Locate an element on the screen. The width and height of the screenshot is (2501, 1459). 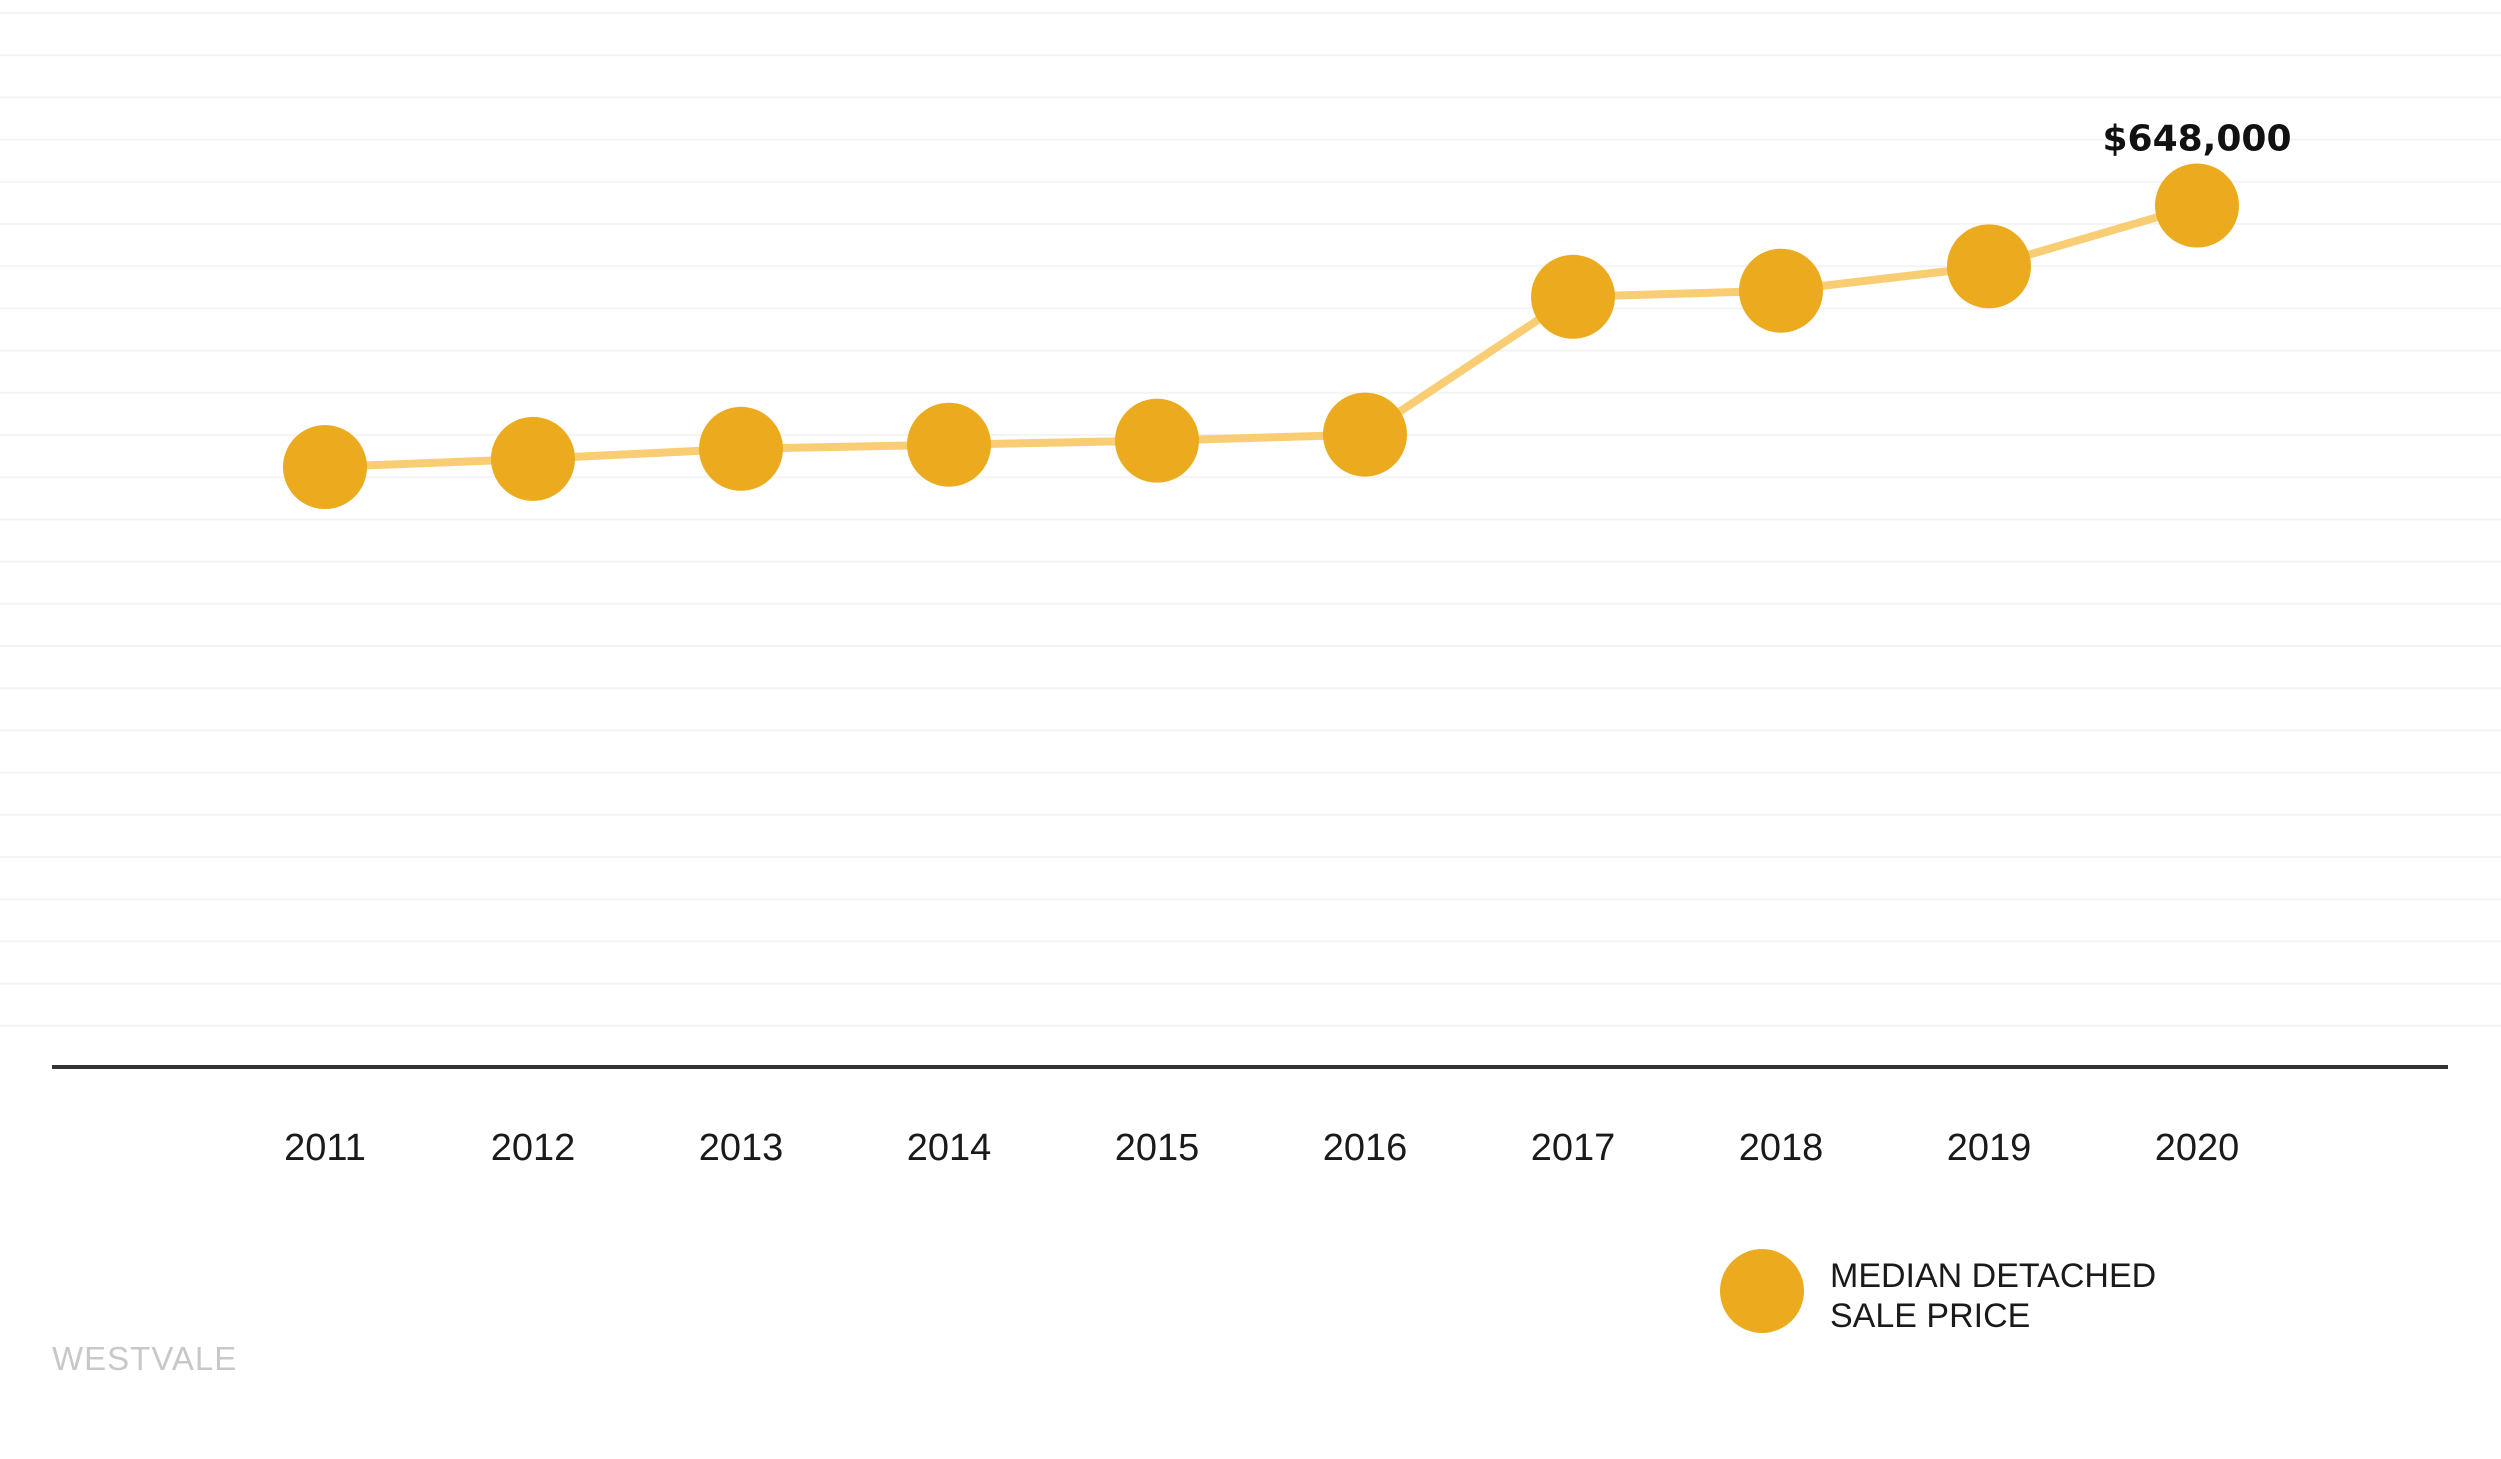
legend: MEDIAN DETACHED SALE PRICE is located at coordinates (1938, 1292).